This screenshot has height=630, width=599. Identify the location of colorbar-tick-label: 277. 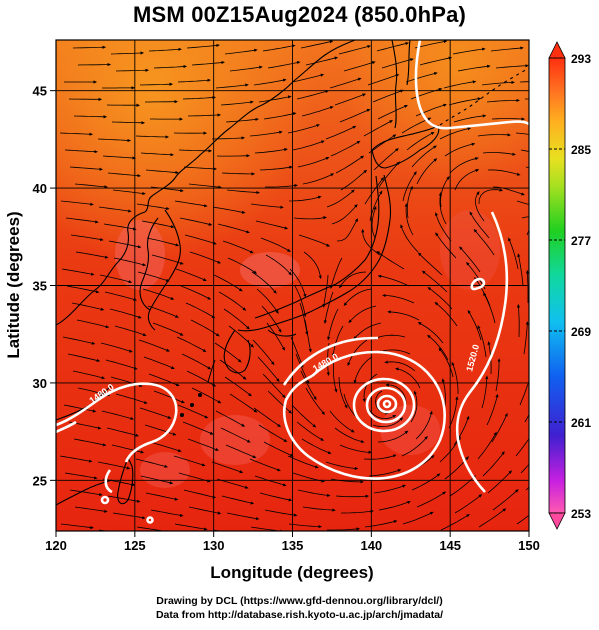
(581, 241).